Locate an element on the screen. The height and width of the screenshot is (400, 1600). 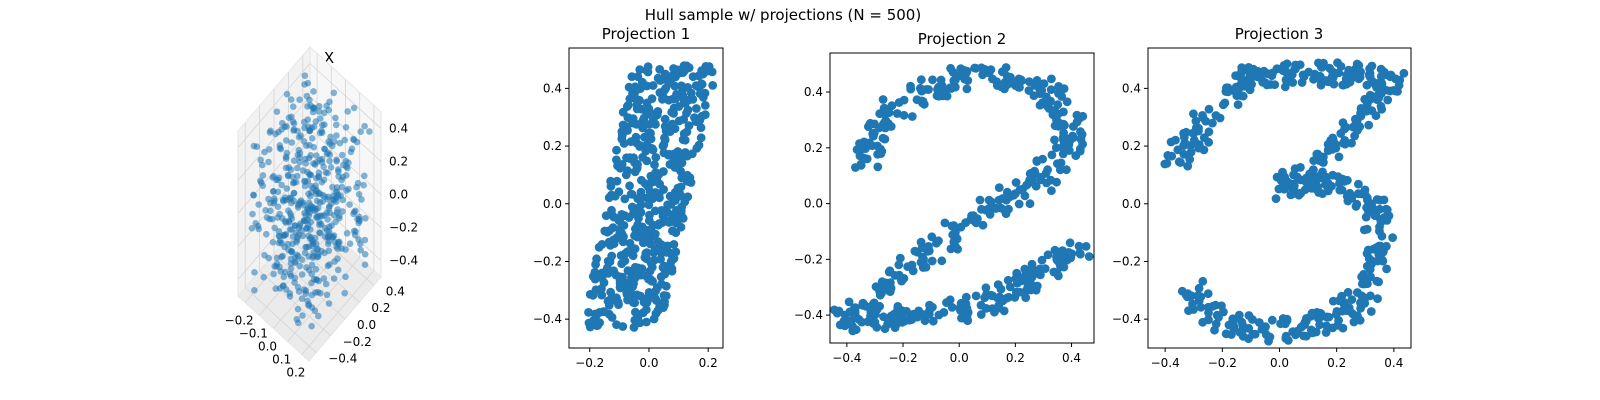
y-tick-label: 0.4 is located at coordinates (395, 291).